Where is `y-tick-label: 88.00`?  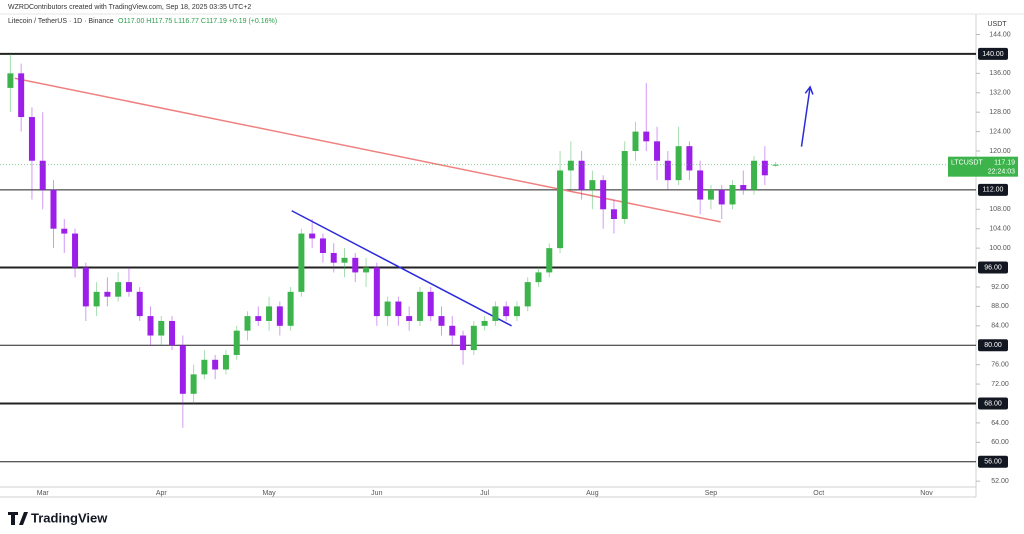
y-tick-label: 88.00 is located at coordinates (1000, 306).